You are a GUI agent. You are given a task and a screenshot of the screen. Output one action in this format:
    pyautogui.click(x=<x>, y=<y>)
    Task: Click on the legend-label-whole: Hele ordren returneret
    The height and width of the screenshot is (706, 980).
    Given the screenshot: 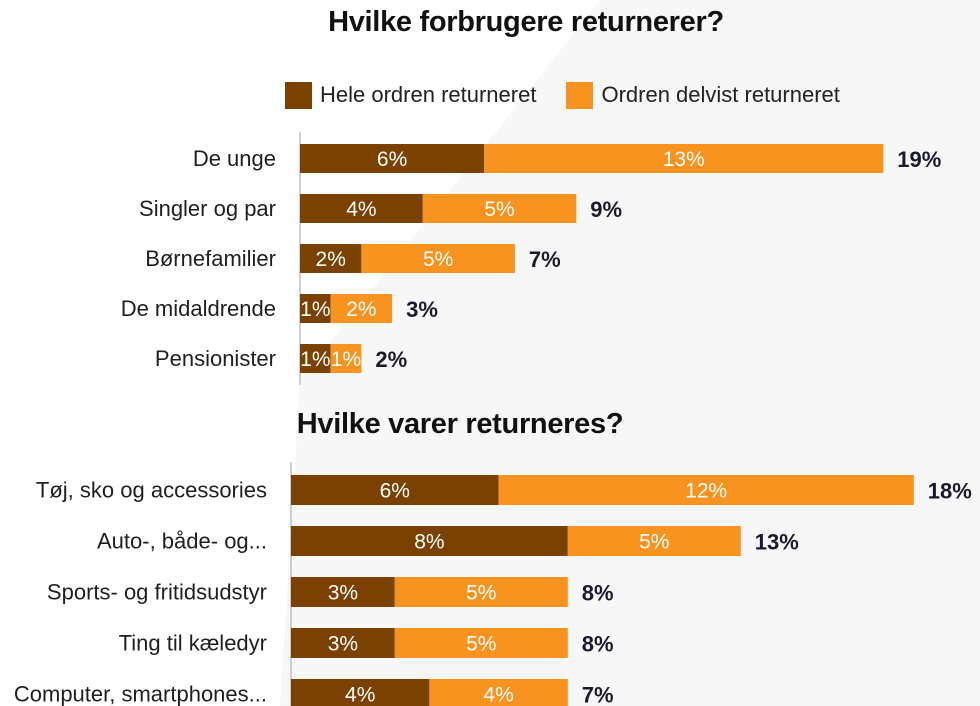 What is the action you would take?
    pyautogui.click(x=428, y=94)
    